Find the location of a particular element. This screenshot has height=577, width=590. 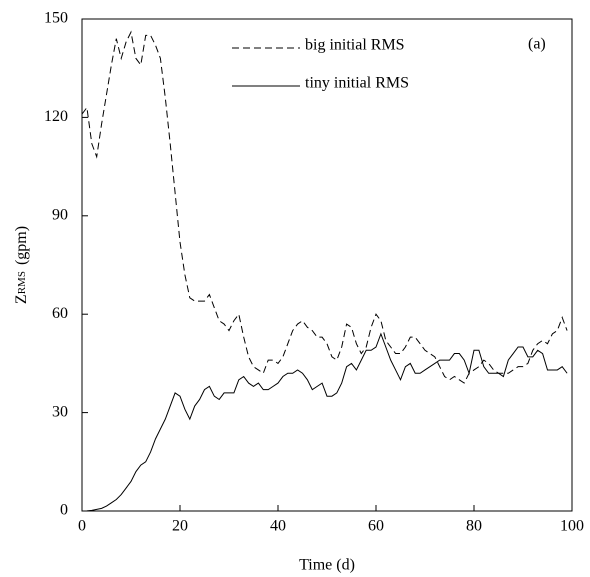

x-tick-label: 40 is located at coordinates (278, 526).